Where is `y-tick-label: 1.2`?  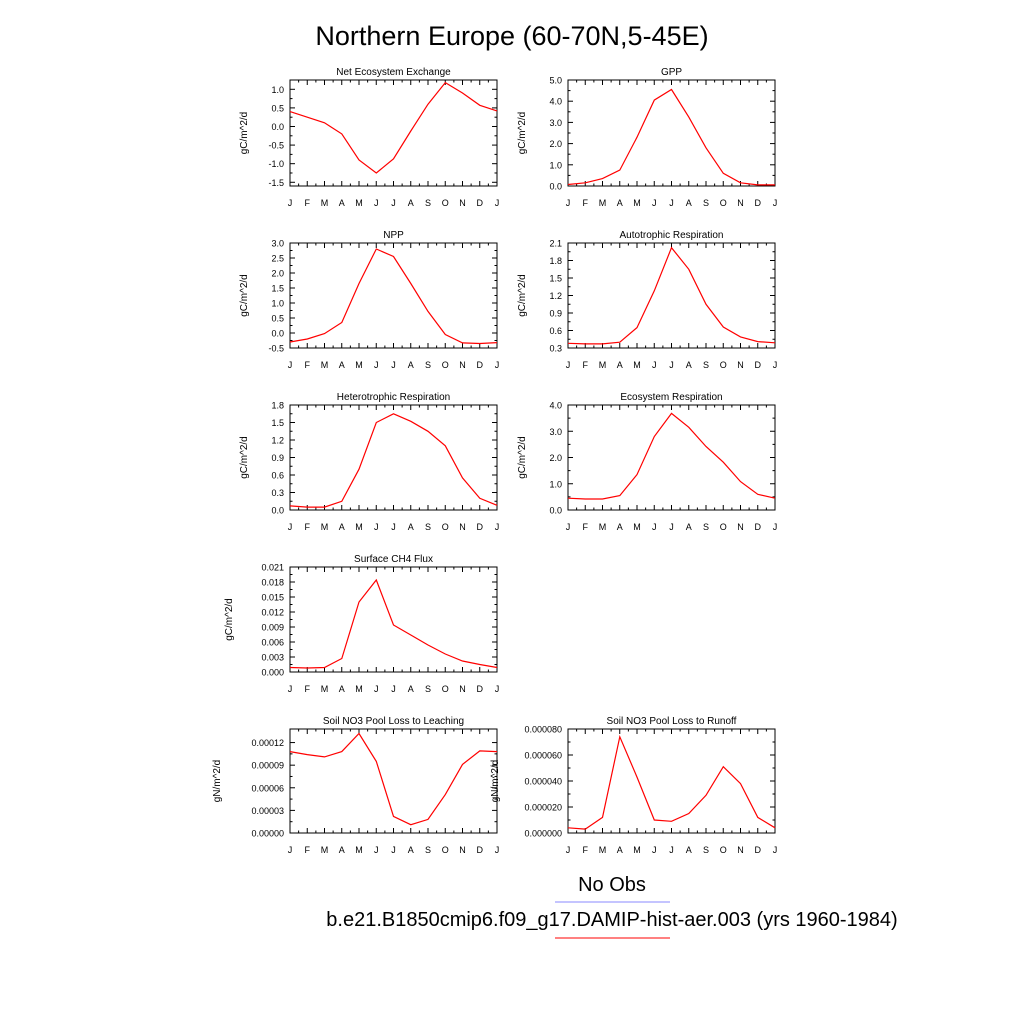
y-tick-label: 1.2 is located at coordinates (277, 441).